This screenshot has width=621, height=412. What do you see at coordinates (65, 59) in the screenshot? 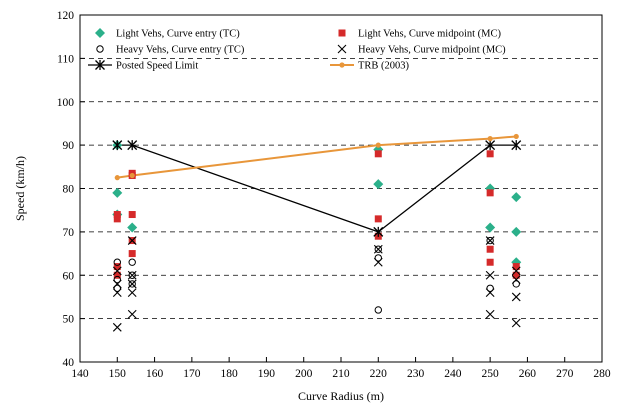
I see `y-tick-label-110: 110` at bounding box center [65, 59].